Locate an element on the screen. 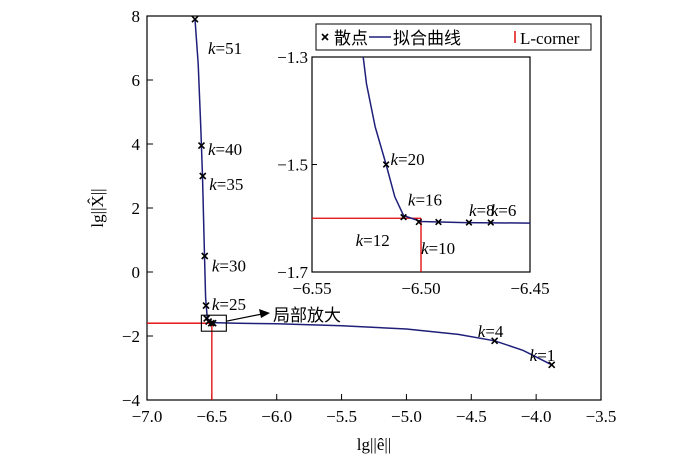  legend-box is located at coordinates (453, 37).